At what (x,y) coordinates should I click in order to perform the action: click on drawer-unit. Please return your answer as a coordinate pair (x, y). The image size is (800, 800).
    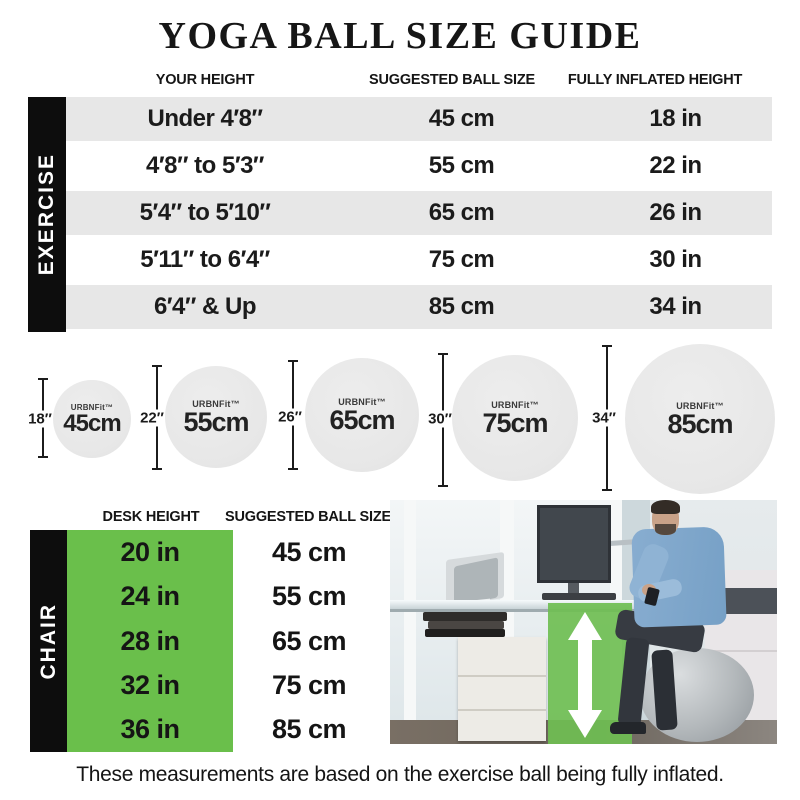
    Looking at the image, I should click on (502, 689).